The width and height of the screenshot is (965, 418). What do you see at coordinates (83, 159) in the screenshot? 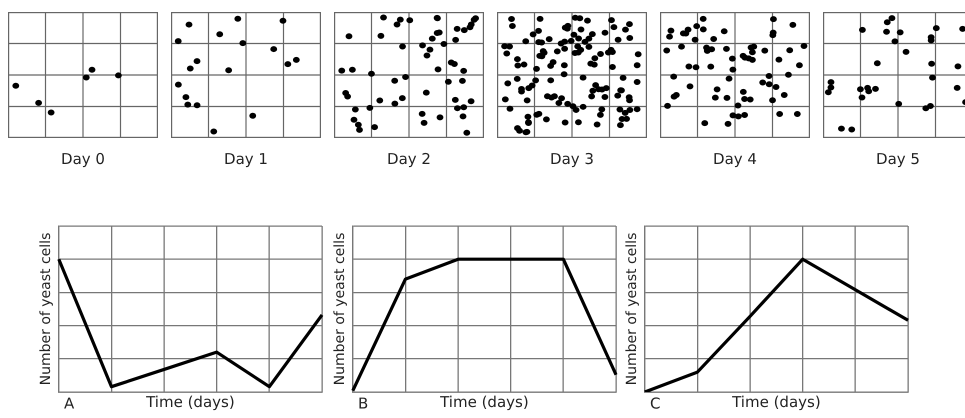
I see `text: Day 0` at bounding box center [83, 159].